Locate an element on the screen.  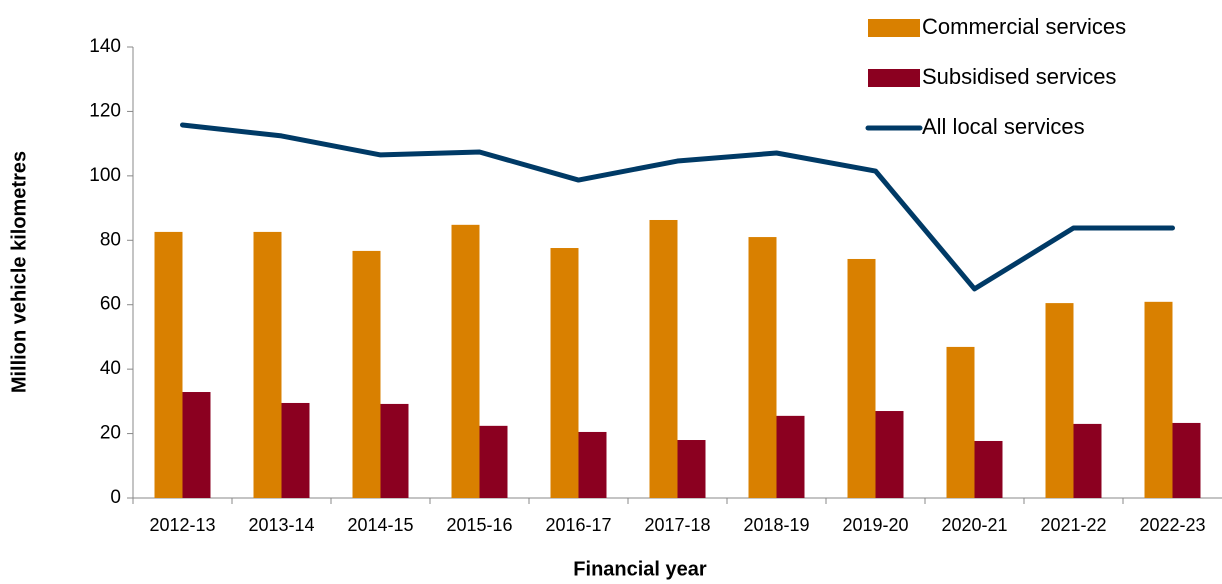
y-tick-label: 120 is located at coordinates (105, 110).